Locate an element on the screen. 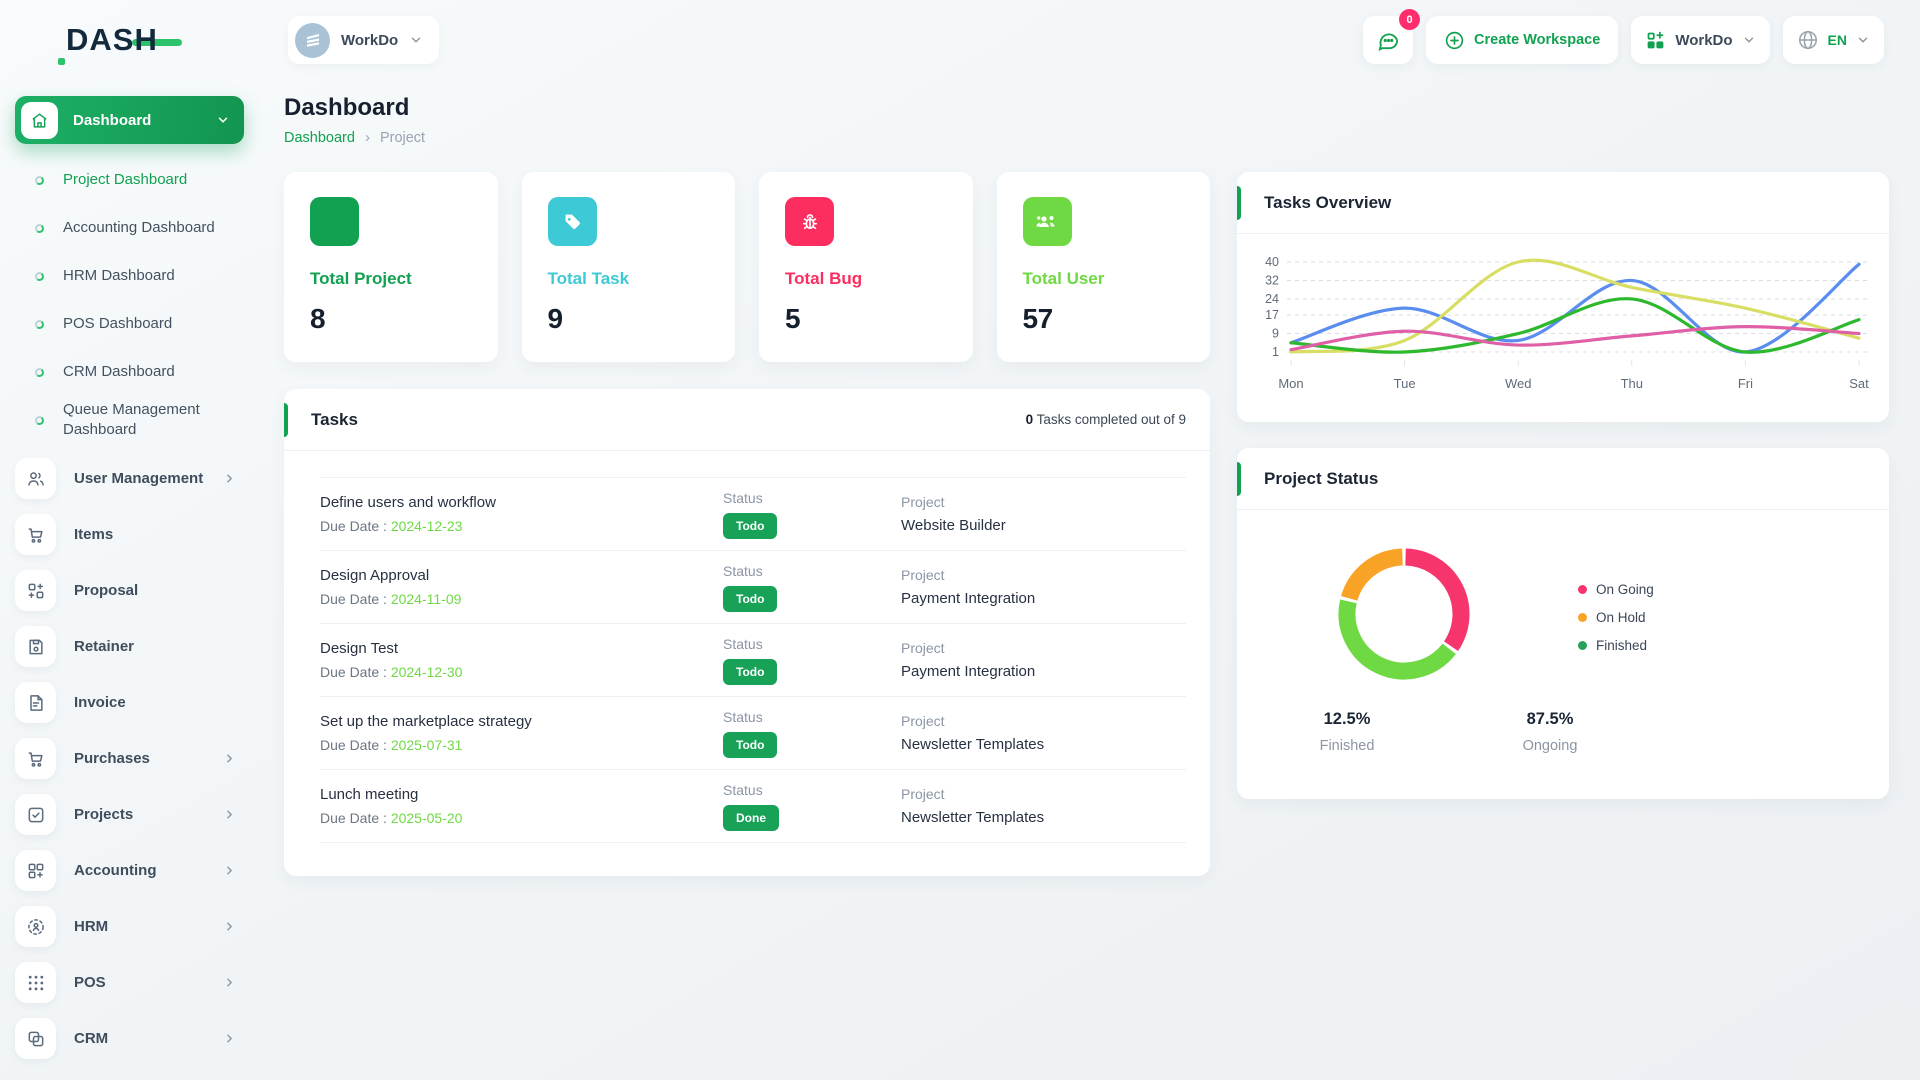 This screenshot has width=1920, height=1080. stat-card-total-task: Total Task 9 is located at coordinates (628, 267).